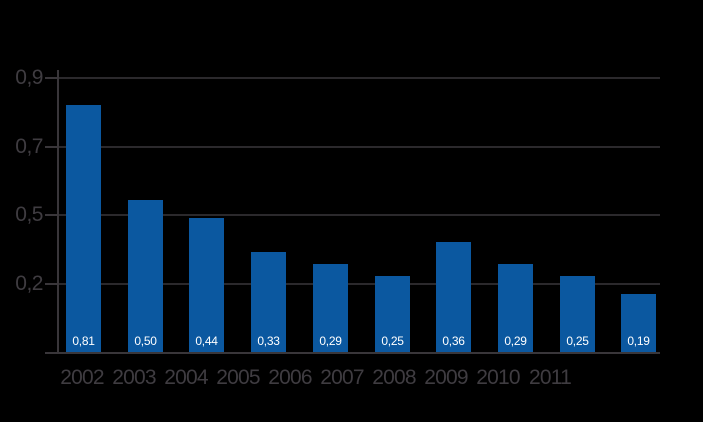 The height and width of the screenshot is (422, 703). I want to click on bar-value-label: 0,44, so click(206, 341).